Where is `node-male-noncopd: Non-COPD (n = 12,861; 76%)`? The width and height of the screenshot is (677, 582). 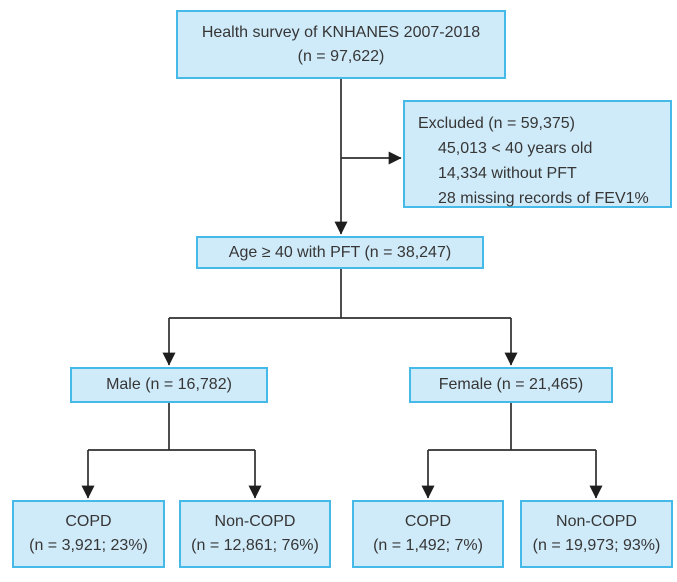 node-male-noncopd: Non-COPD (n = 12,861; 76%) is located at coordinates (255, 534).